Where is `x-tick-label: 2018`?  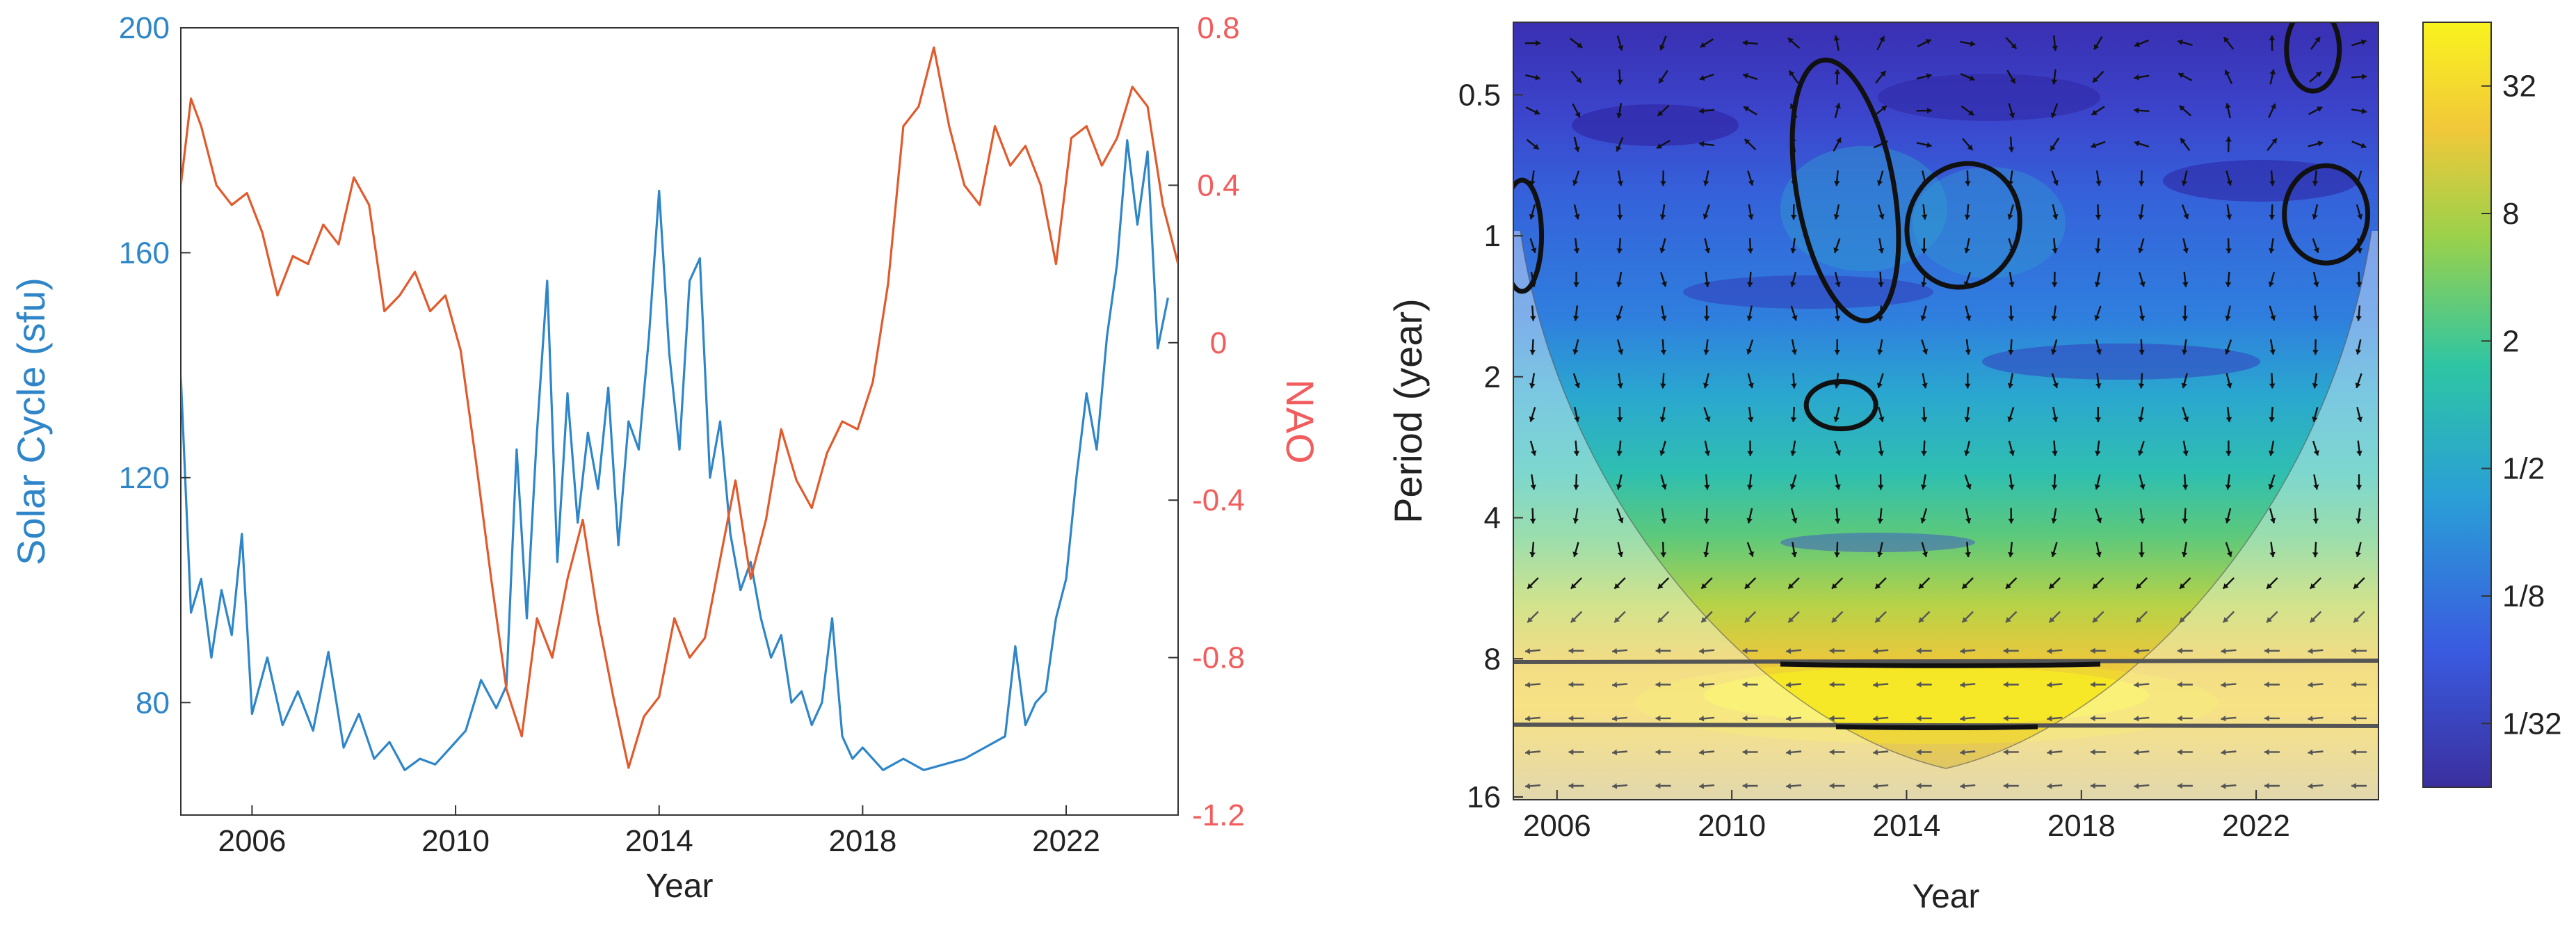
x-tick-label: 2018 is located at coordinates (862, 841).